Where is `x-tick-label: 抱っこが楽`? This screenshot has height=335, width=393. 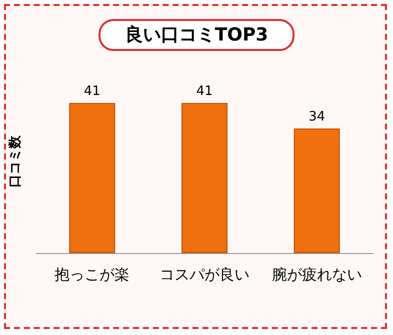 x-tick-label: 抱っこが楽 is located at coordinates (92, 275).